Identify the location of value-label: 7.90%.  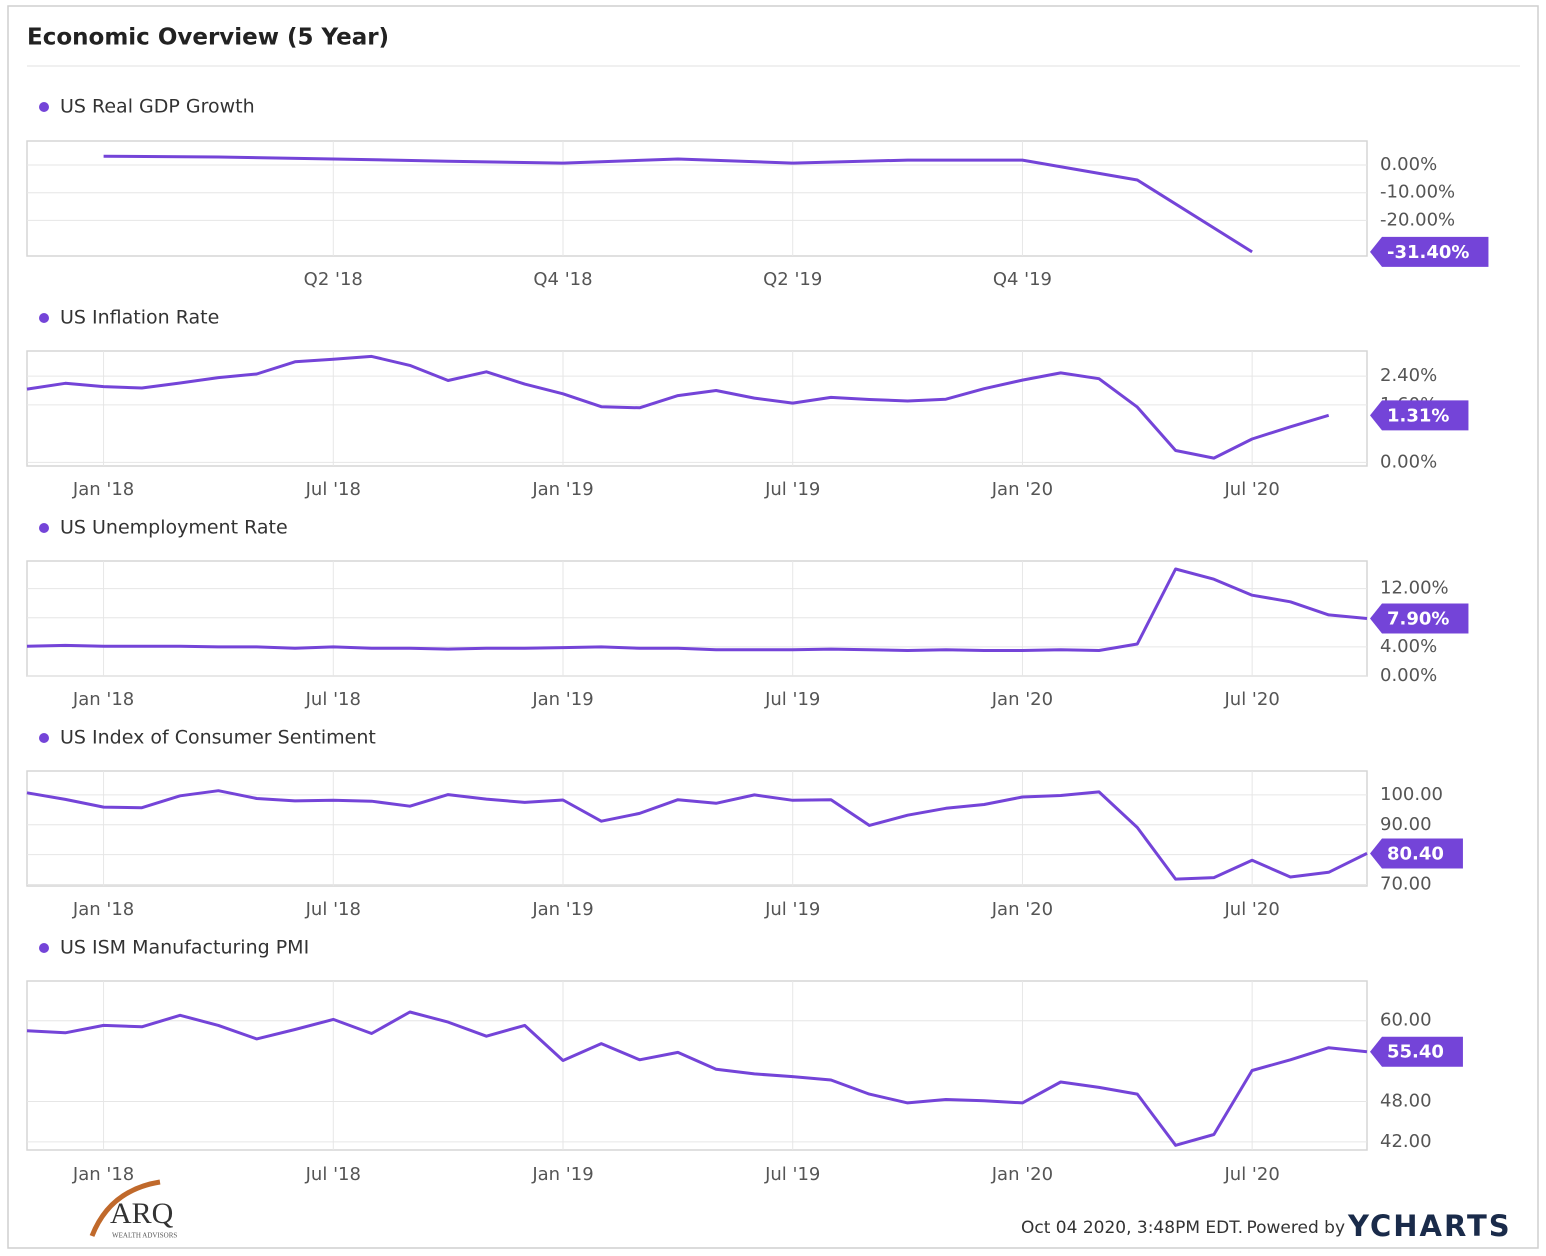
(1418, 619).